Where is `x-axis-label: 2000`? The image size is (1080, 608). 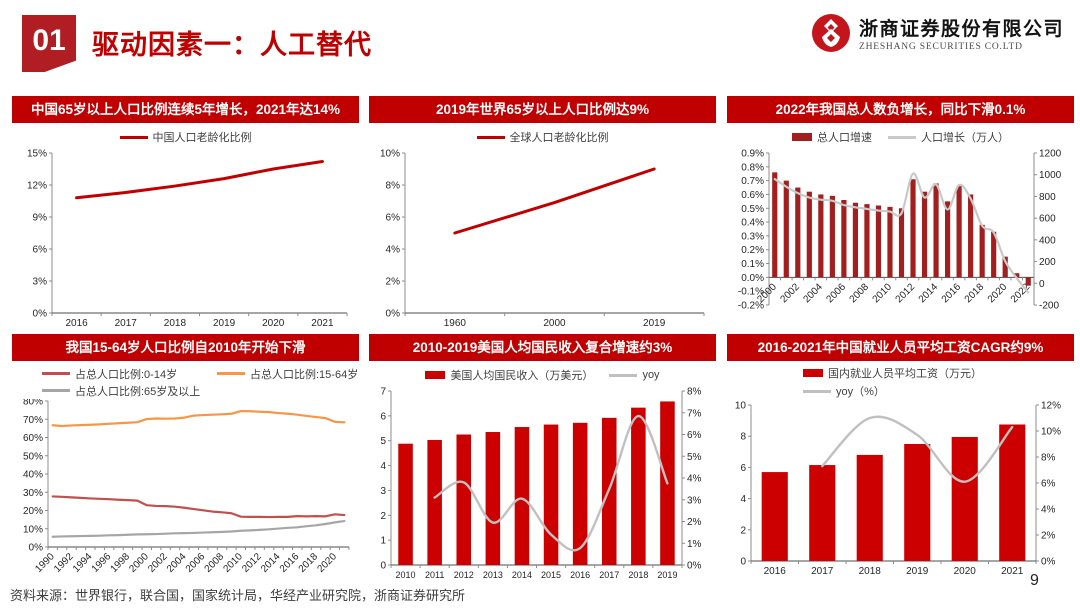 x-axis-label: 2000 is located at coordinates (139, 563).